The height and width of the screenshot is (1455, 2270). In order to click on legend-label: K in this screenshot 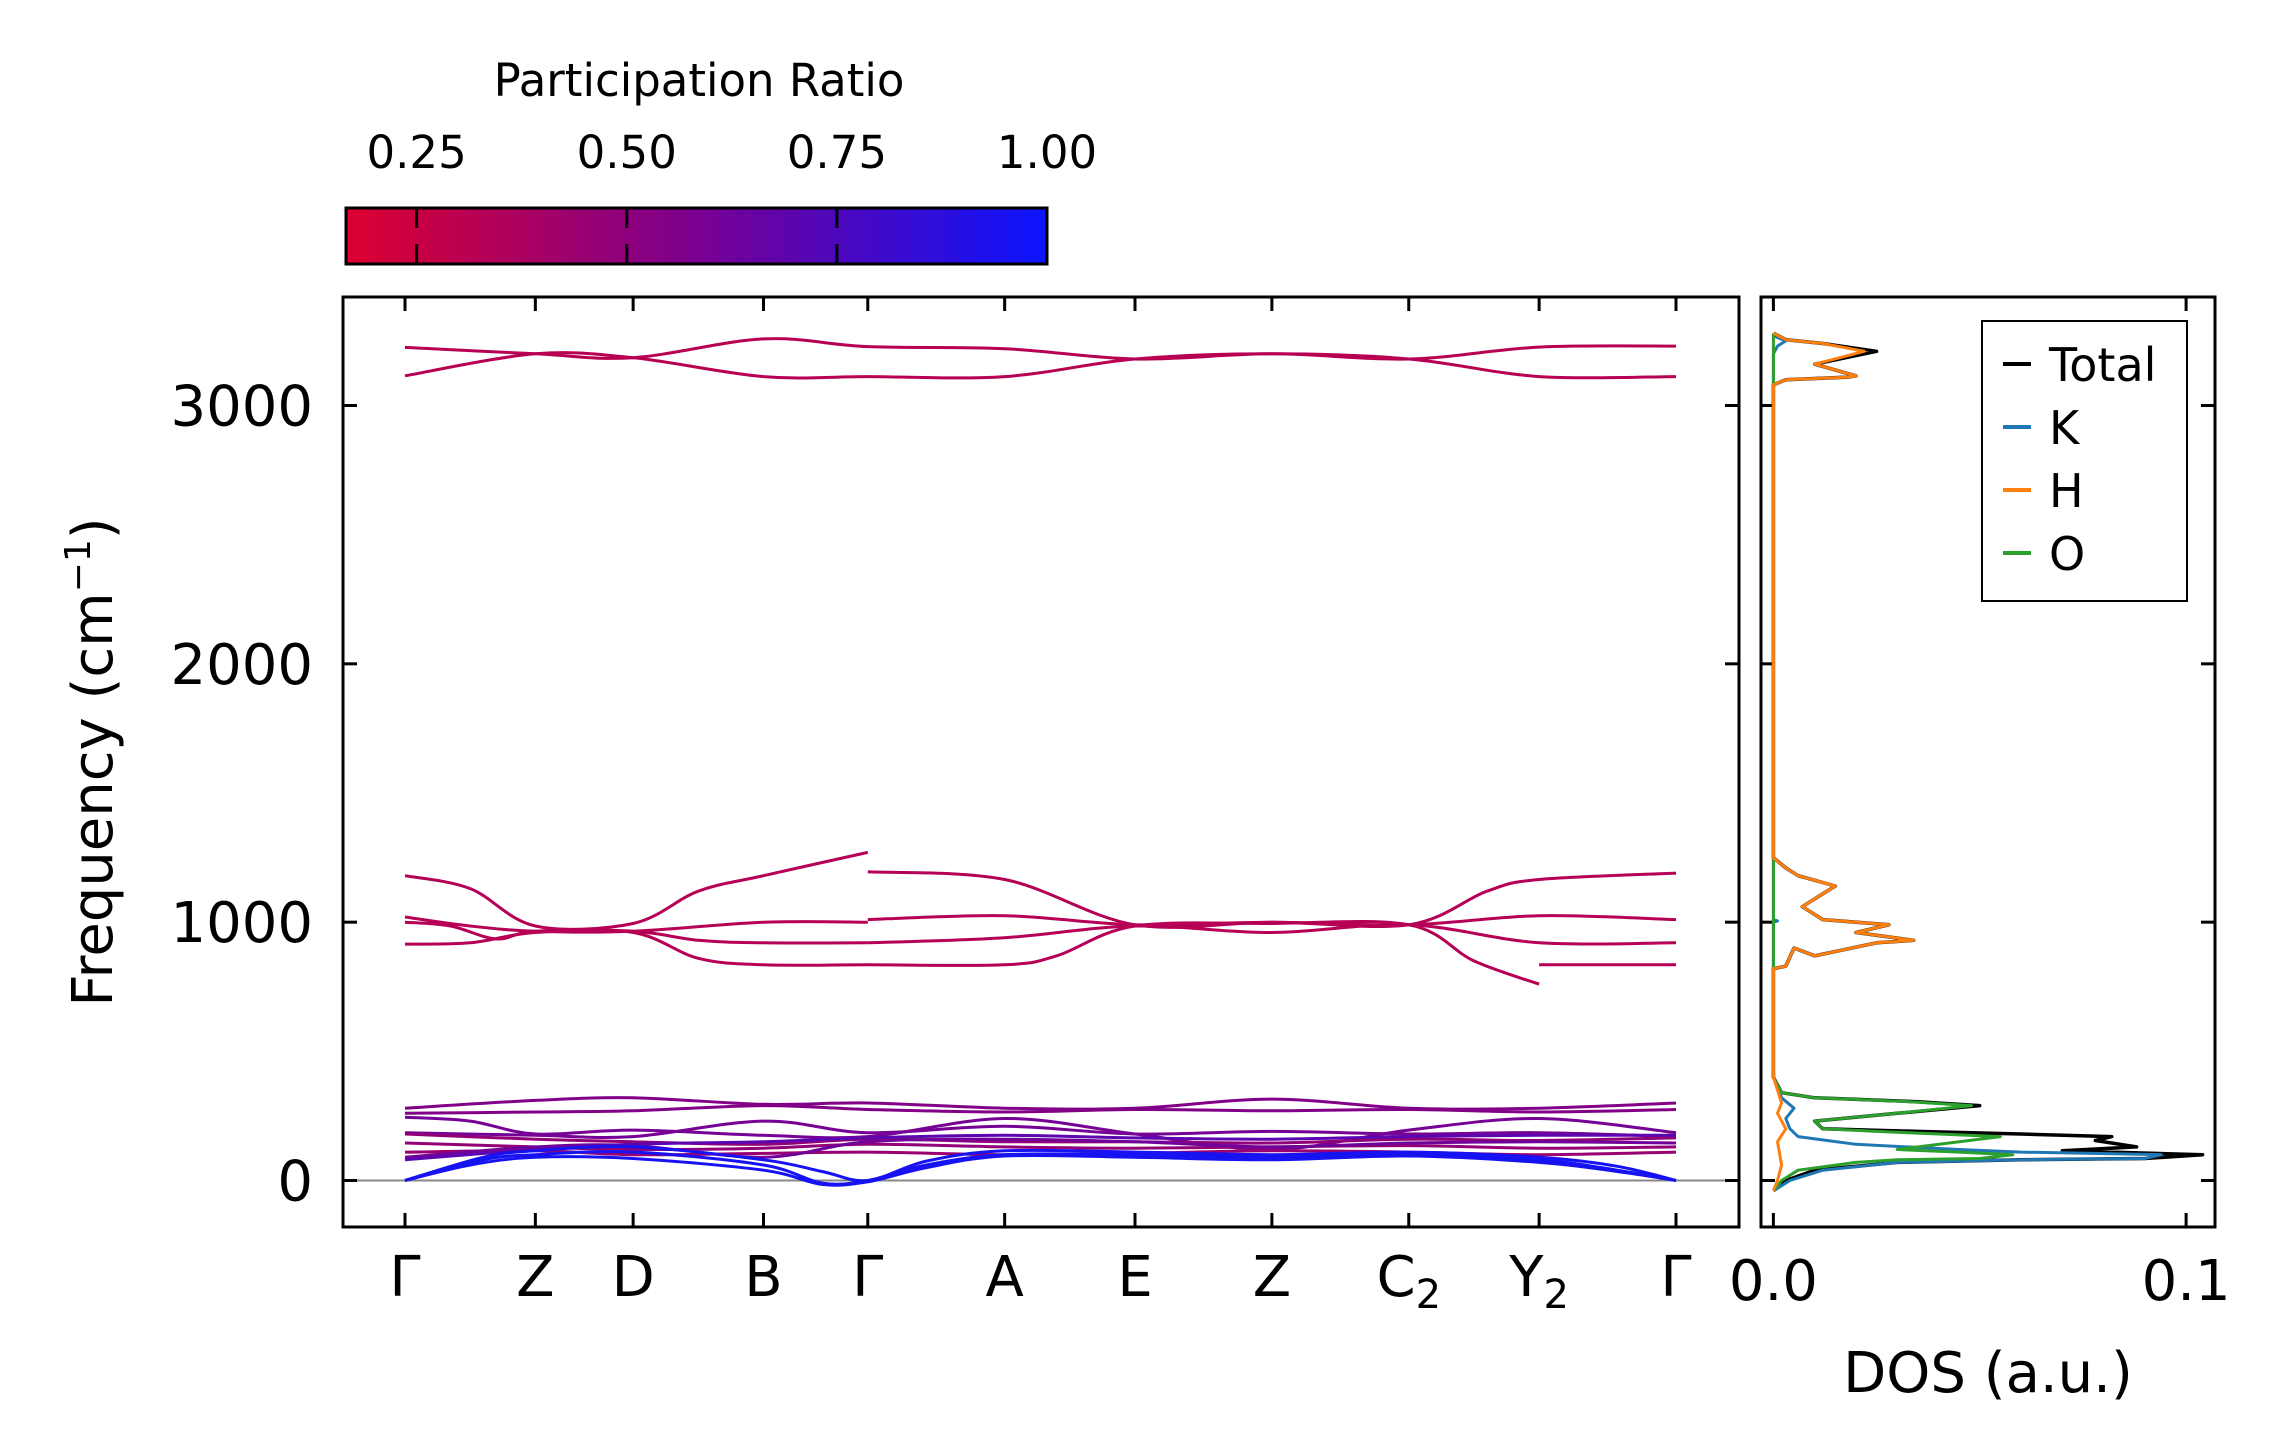, I will do `click(2065, 428)`.